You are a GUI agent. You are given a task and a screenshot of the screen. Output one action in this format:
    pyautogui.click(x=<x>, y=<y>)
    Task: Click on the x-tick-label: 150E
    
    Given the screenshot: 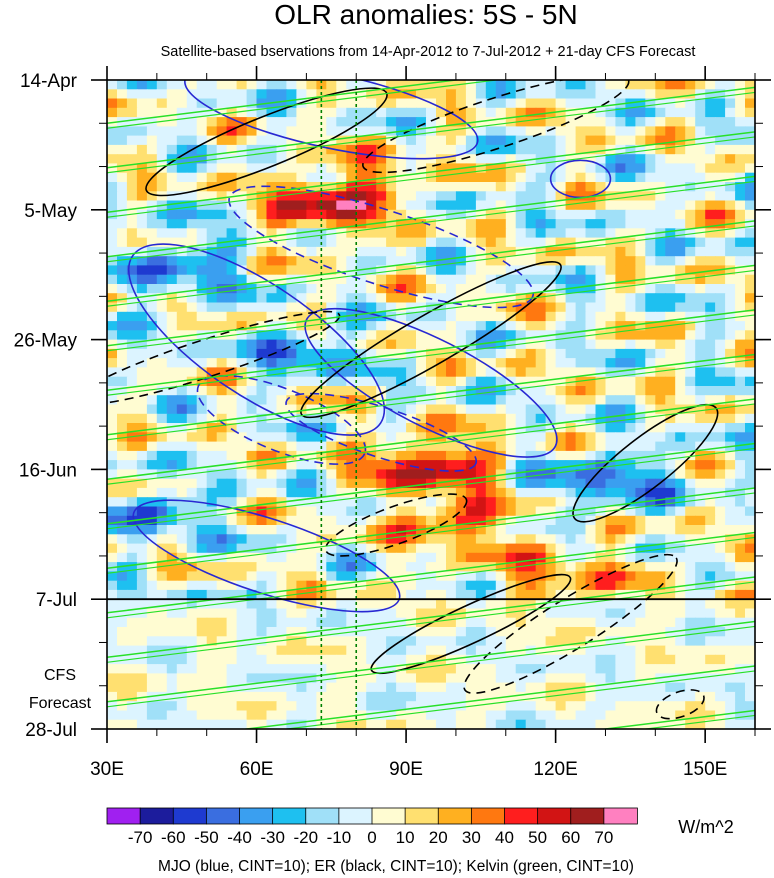 What is the action you would take?
    pyautogui.click(x=705, y=769)
    